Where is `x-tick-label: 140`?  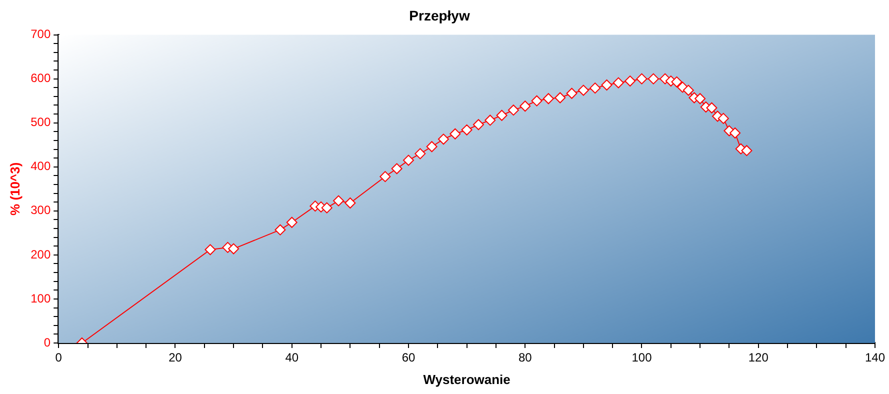
x-tick-label: 140 is located at coordinates (875, 357).